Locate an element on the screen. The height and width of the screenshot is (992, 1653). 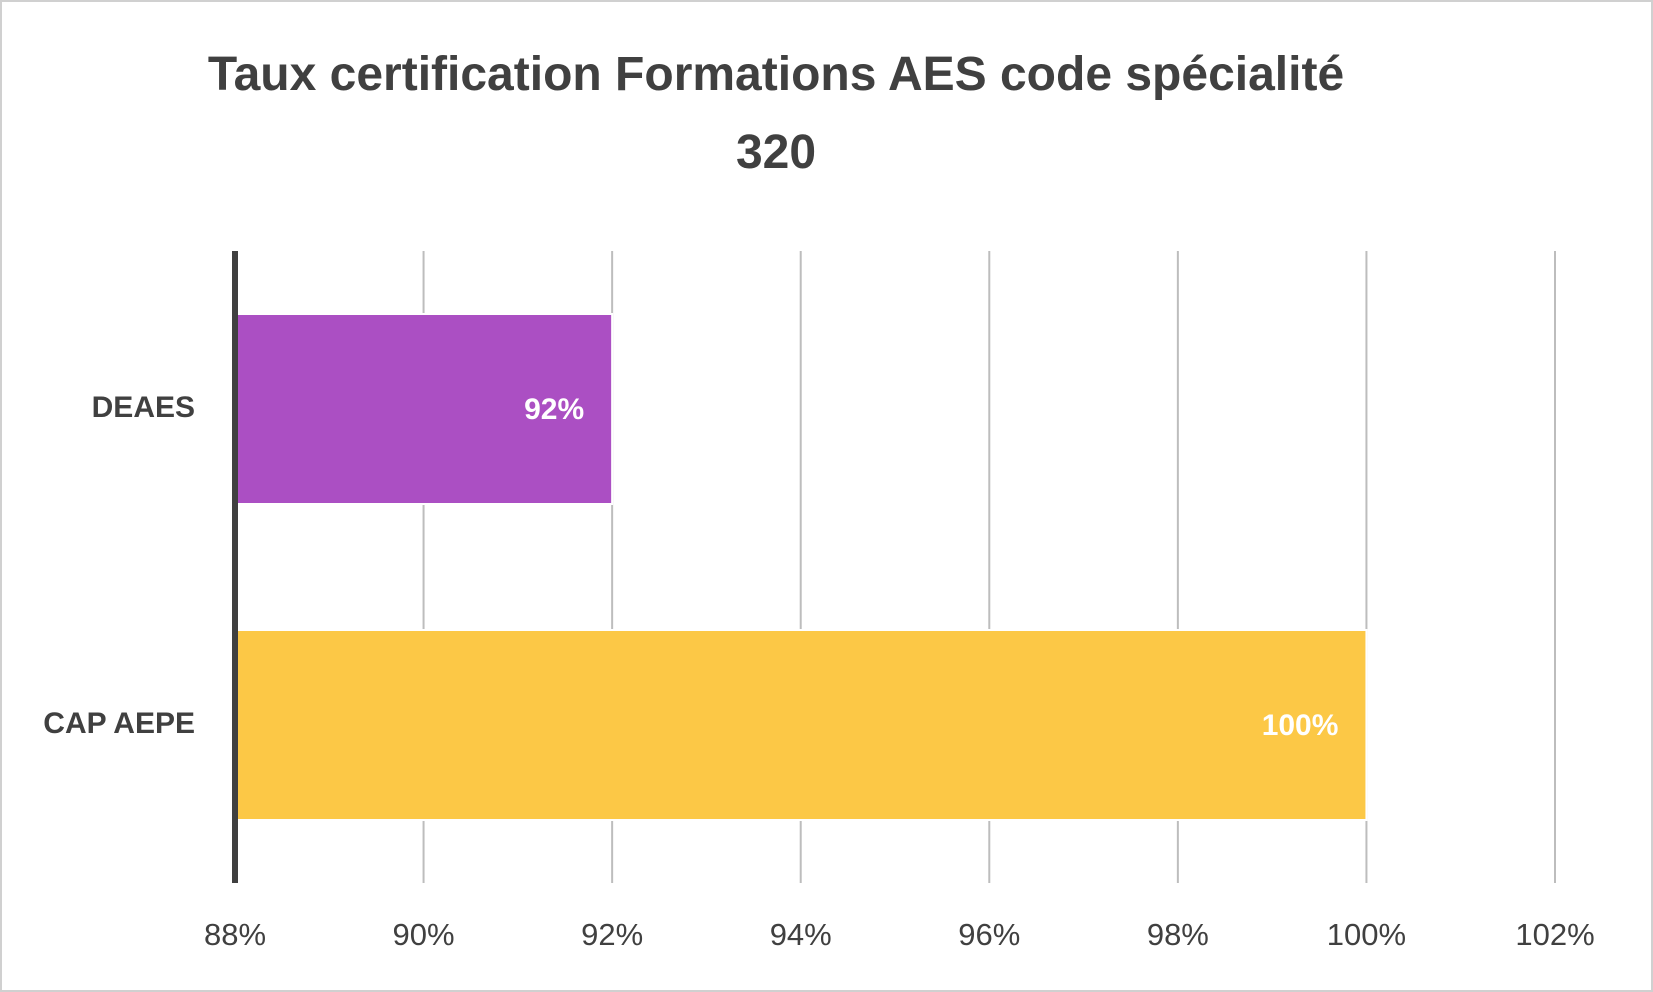
value-label: 92% is located at coordinates (554, 409).